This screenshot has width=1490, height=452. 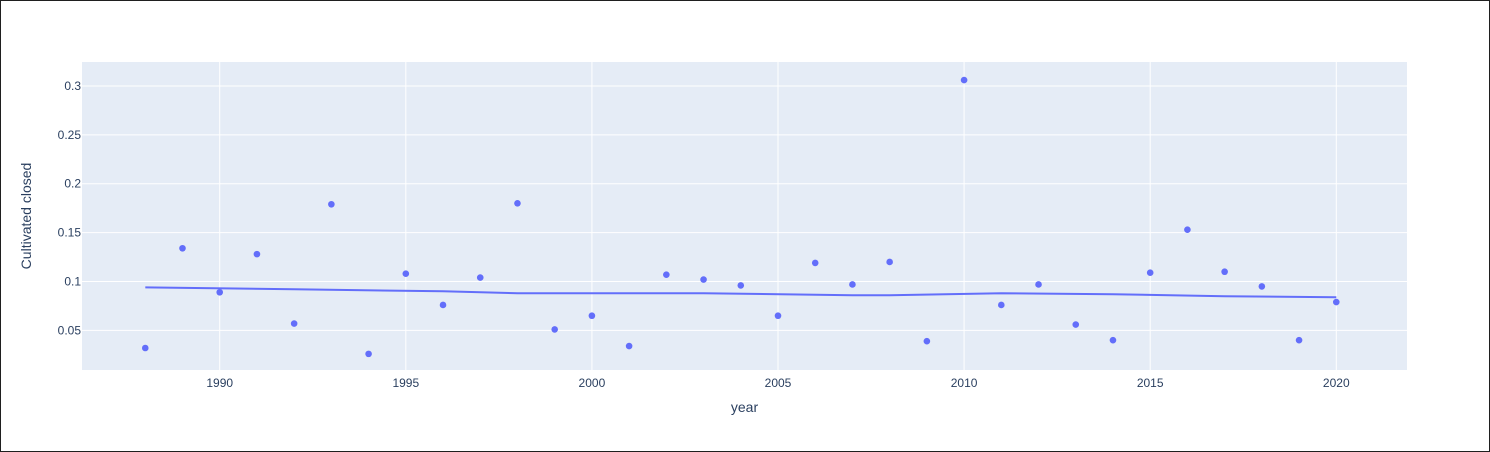 I want to click on x-axis-title: year, so click(x=745, y=407).